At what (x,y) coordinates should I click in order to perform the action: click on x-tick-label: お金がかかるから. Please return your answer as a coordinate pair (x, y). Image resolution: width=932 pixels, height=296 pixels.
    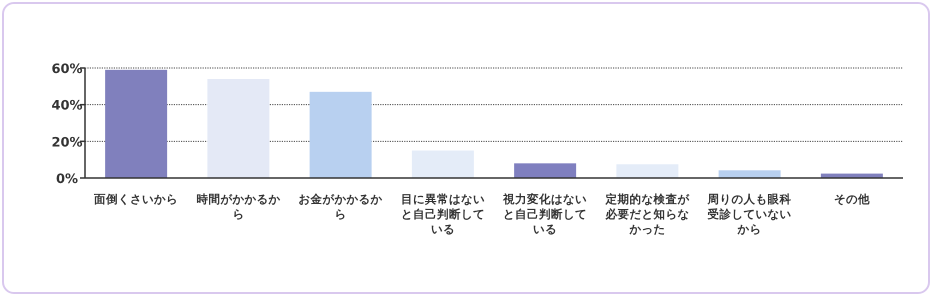
    Looking at the image, I should click on (341, 207).